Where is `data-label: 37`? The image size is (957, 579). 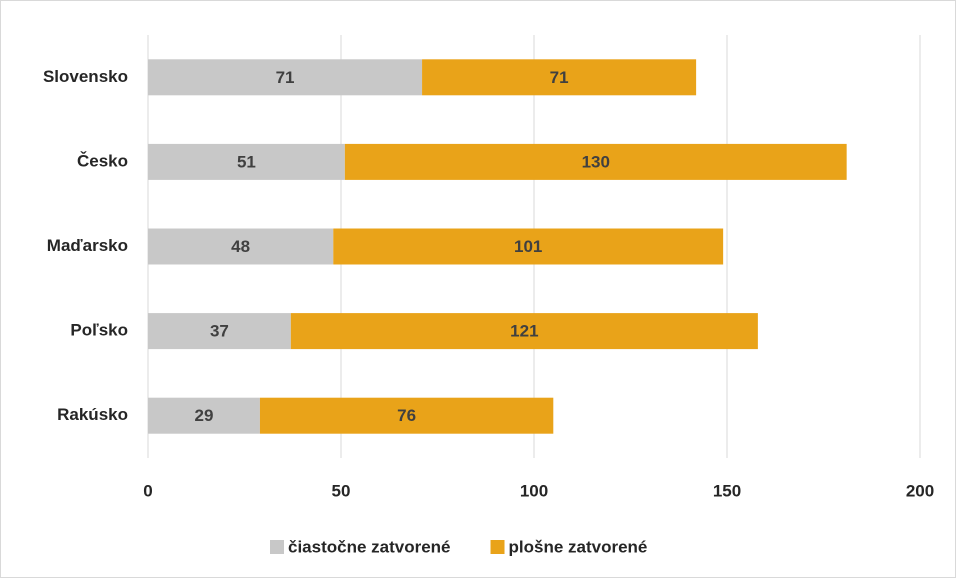 data-label: 37 is located at coordinates (219, 331).